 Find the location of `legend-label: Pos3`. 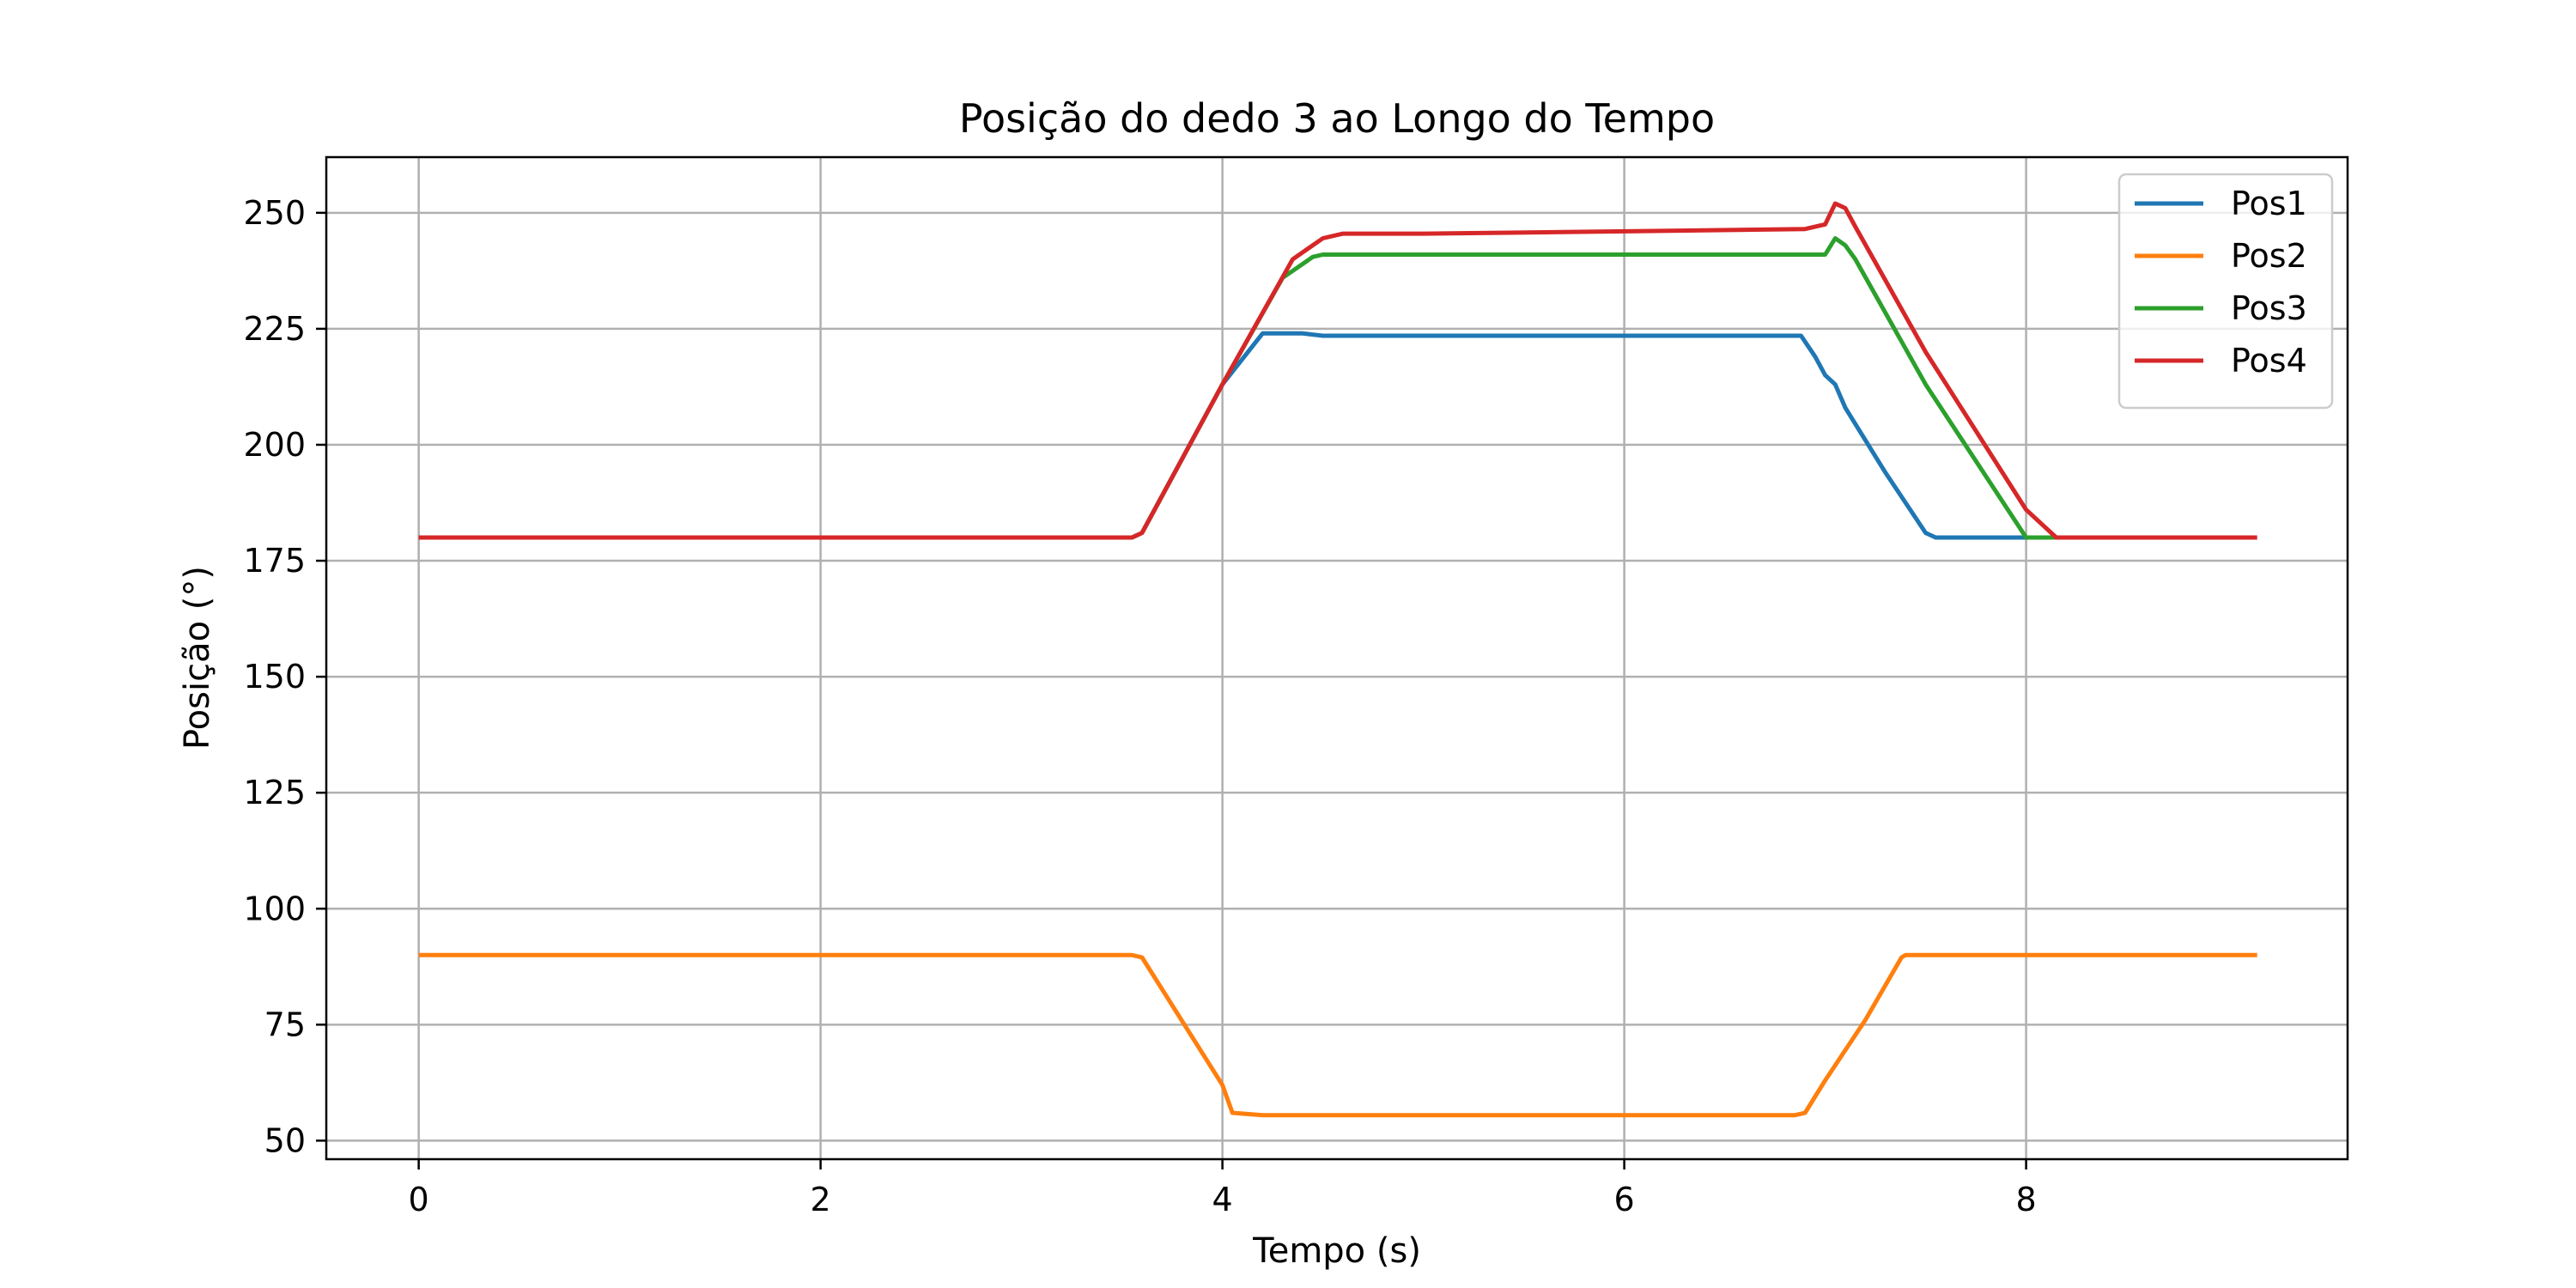

legend-label: Pos3 is located at coordinates (2269, 308).